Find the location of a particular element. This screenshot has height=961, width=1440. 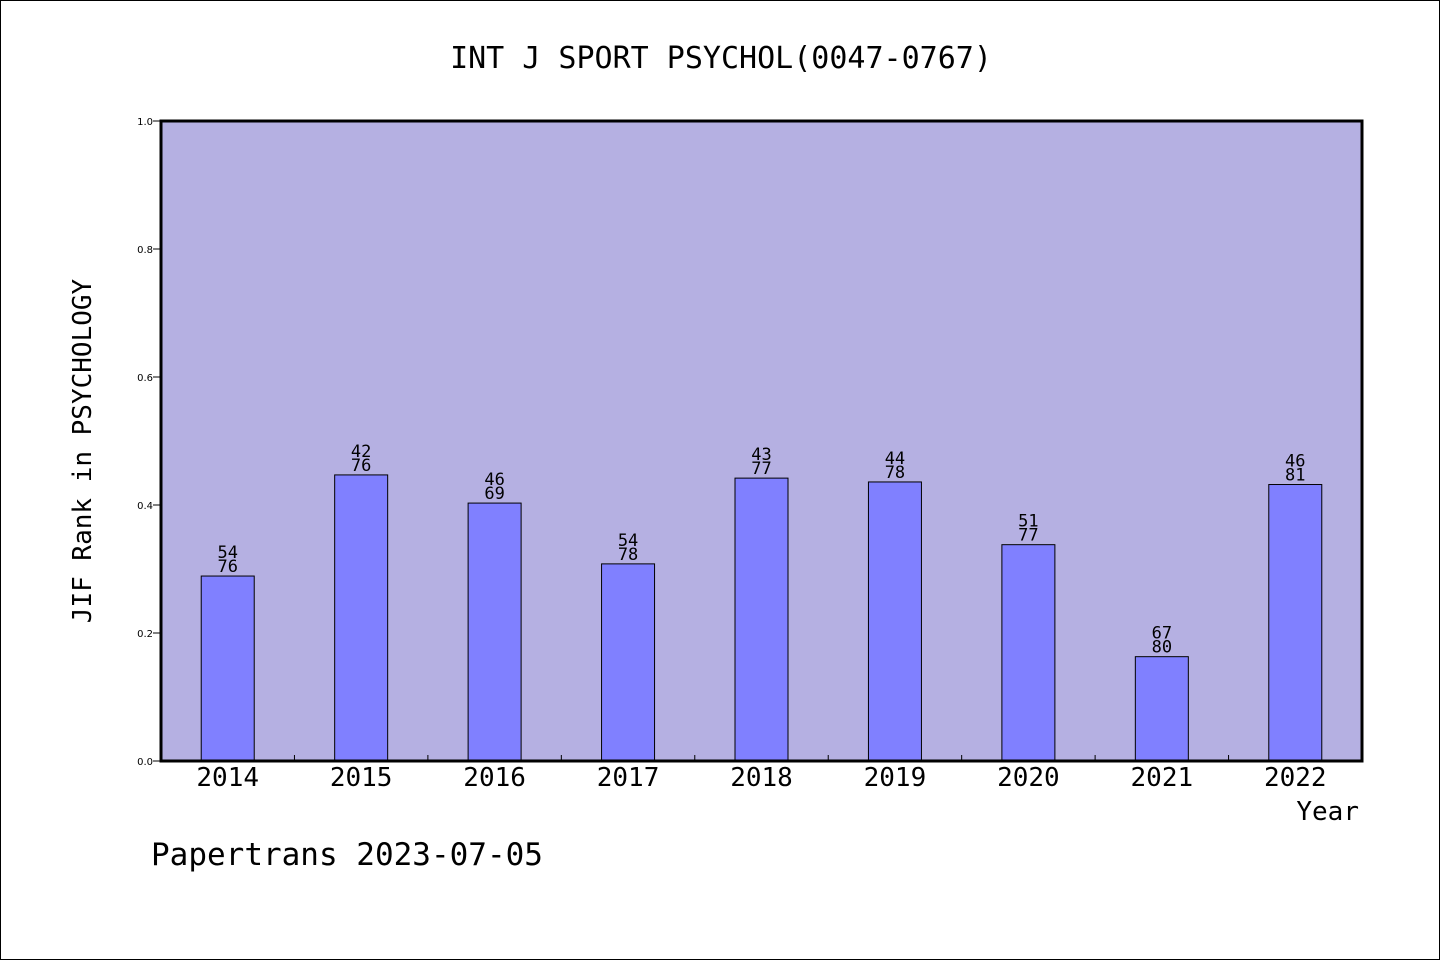

y-tick-label: 0.4 is located at coordinates (145, 506).